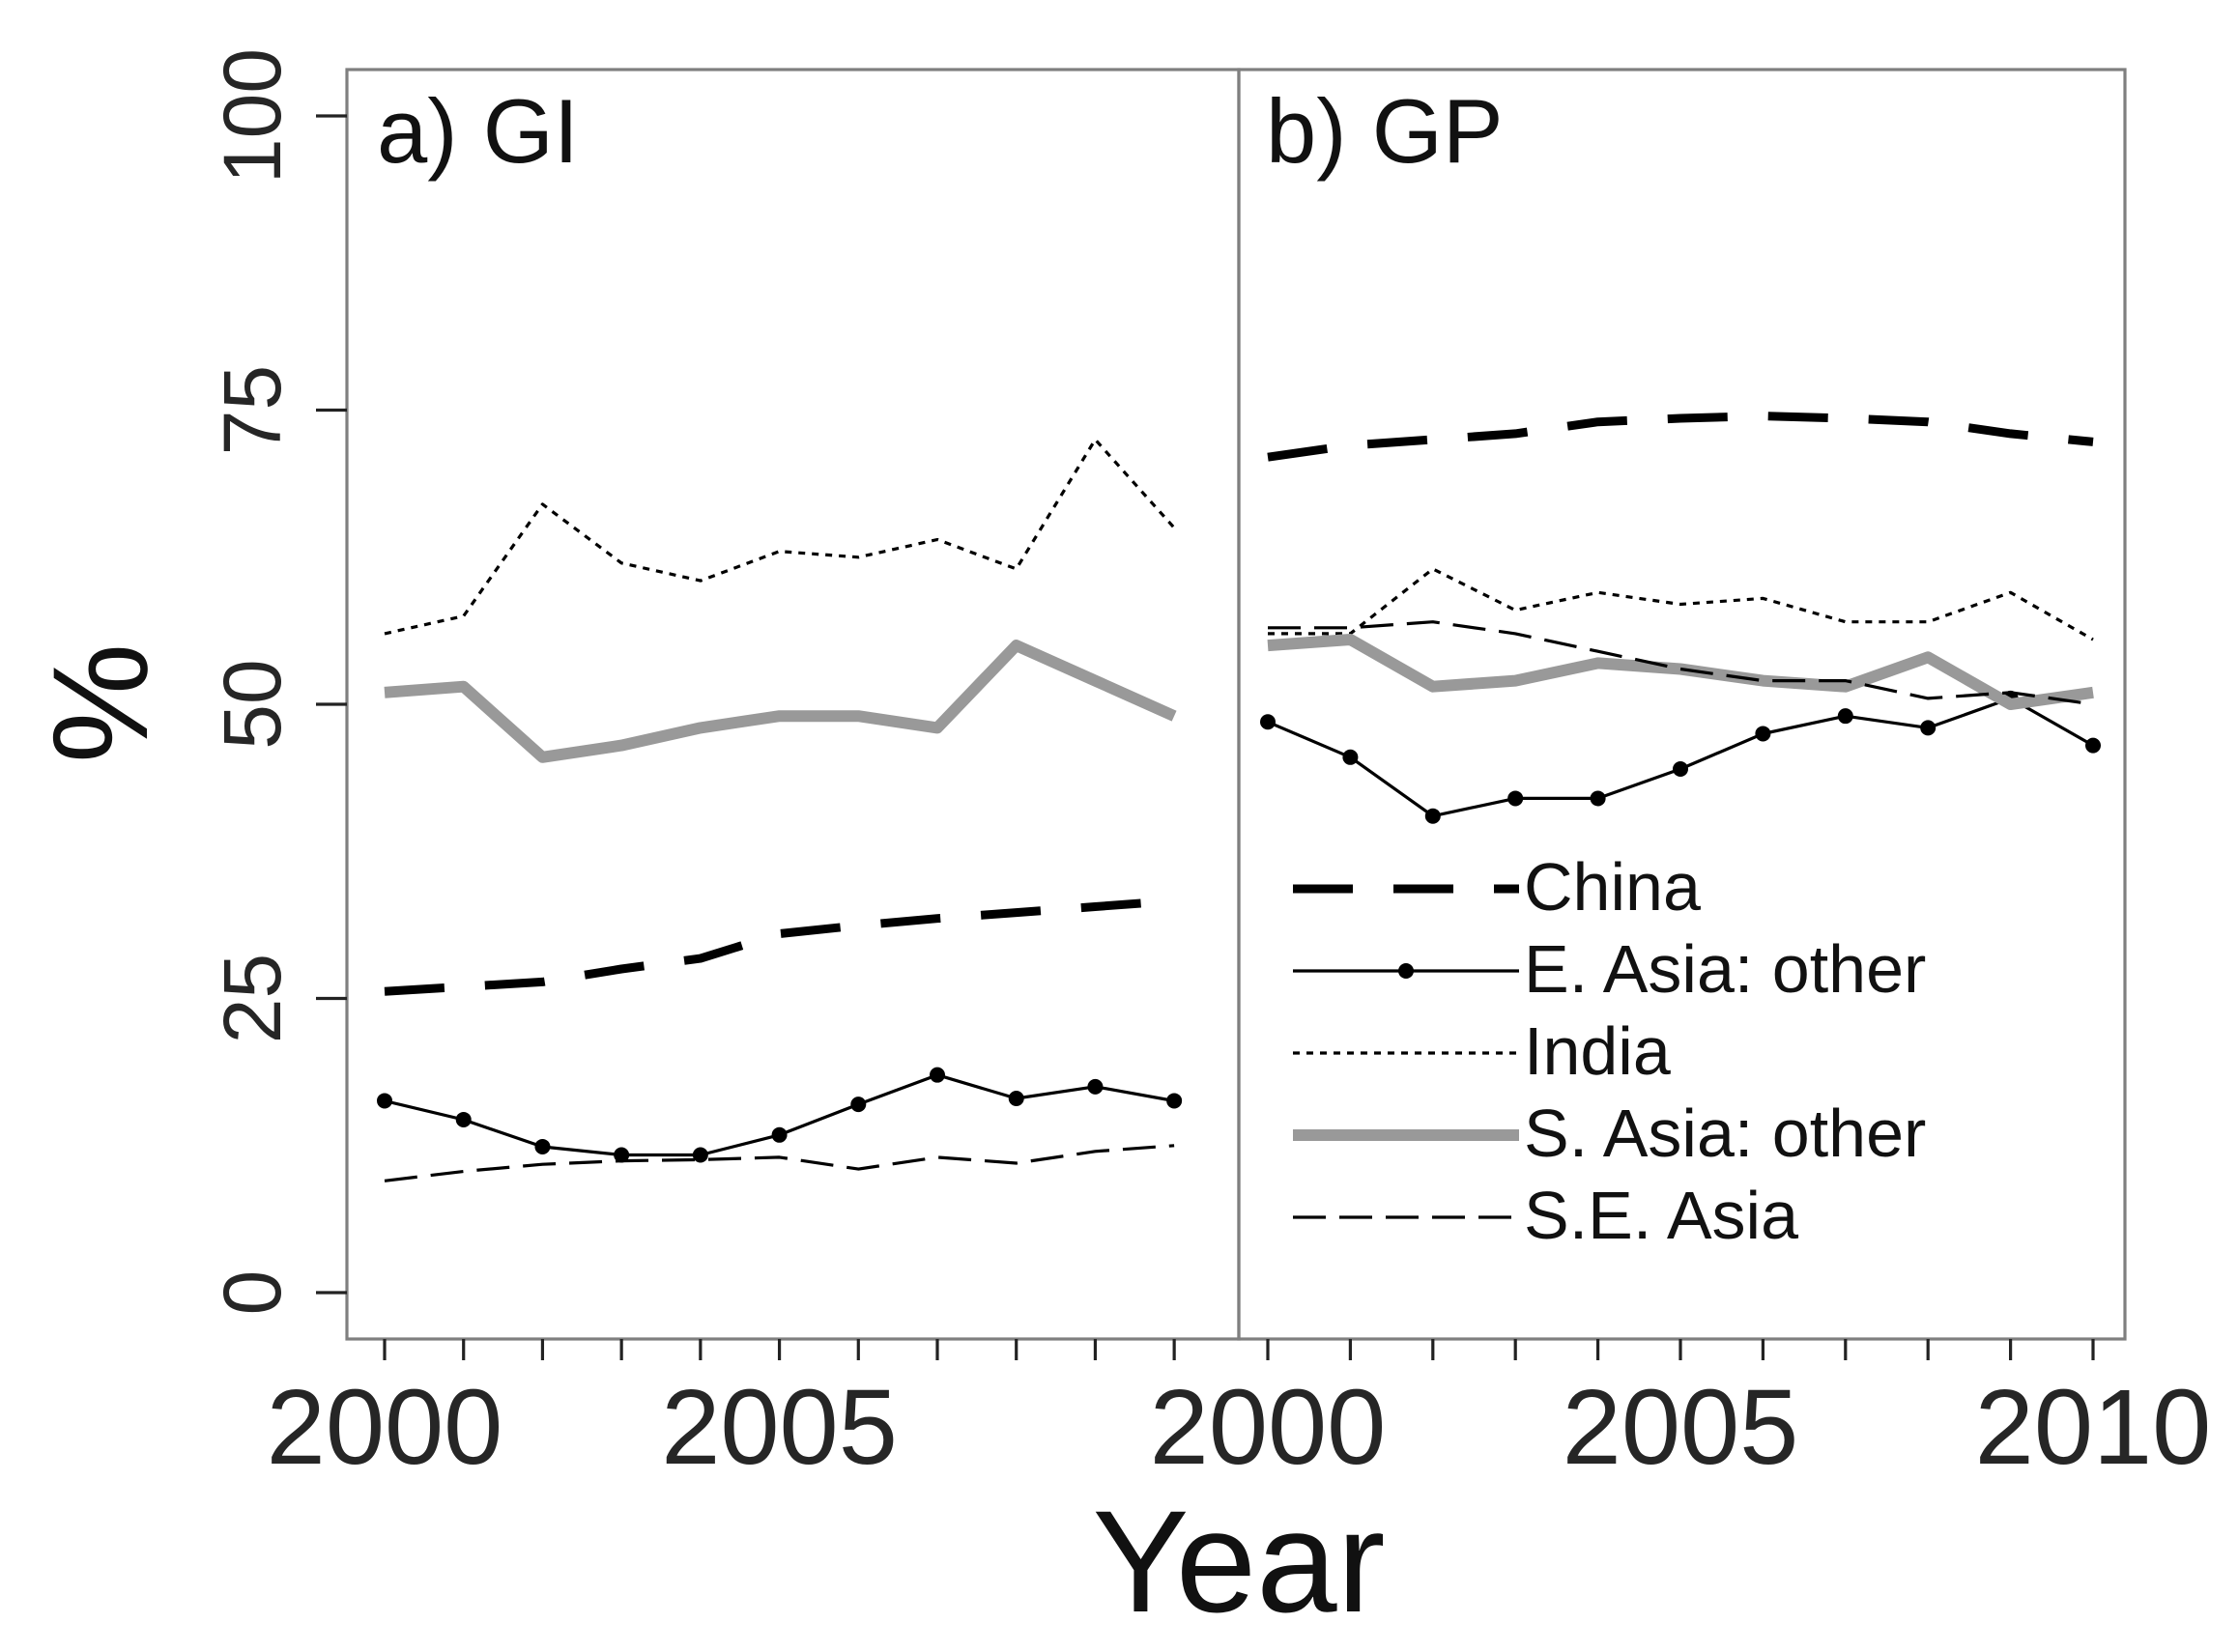  I want to click on series-e-asia-other-panel-b, so click(1680, 757).